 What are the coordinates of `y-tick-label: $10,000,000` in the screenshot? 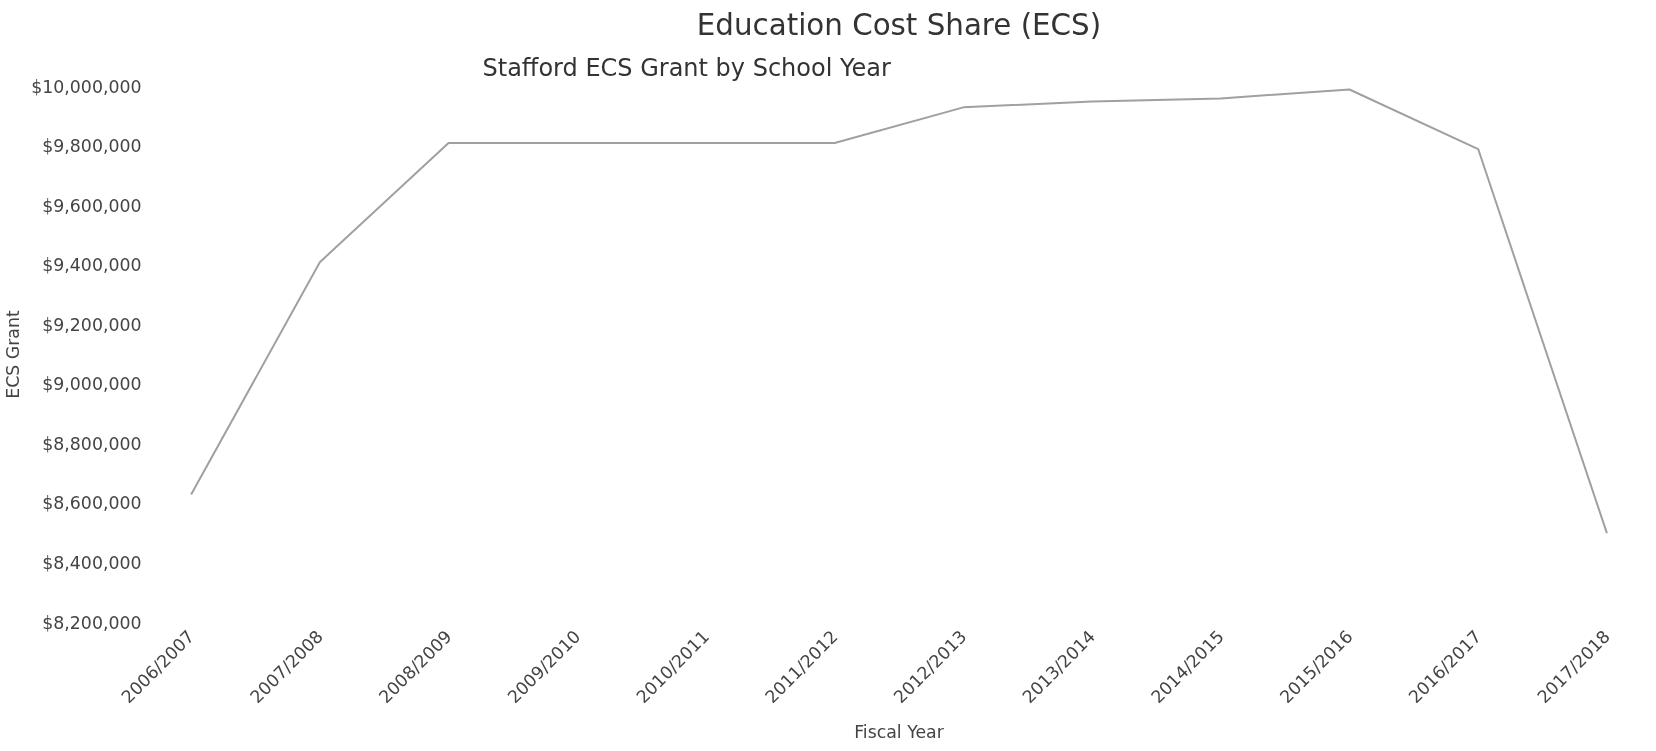 It's located at (86, 86).